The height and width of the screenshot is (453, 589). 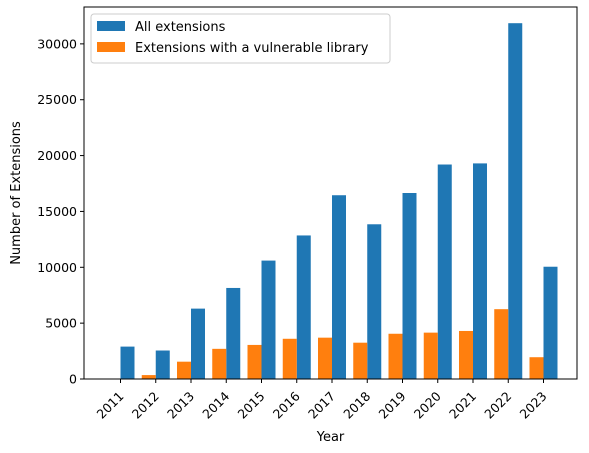 What do you see at coordinates (184, 370) in the screenshot?
I see `bar-extensions-with-a-vulnerable-library-2013` at bounding box center [184, 370].